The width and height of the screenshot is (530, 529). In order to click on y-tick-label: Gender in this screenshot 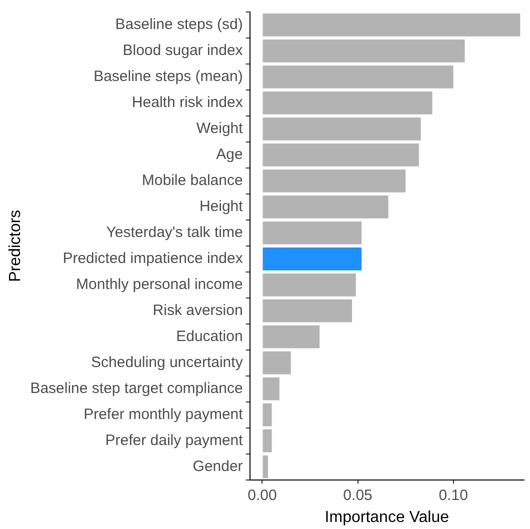, I will do `click(217, 466)`.